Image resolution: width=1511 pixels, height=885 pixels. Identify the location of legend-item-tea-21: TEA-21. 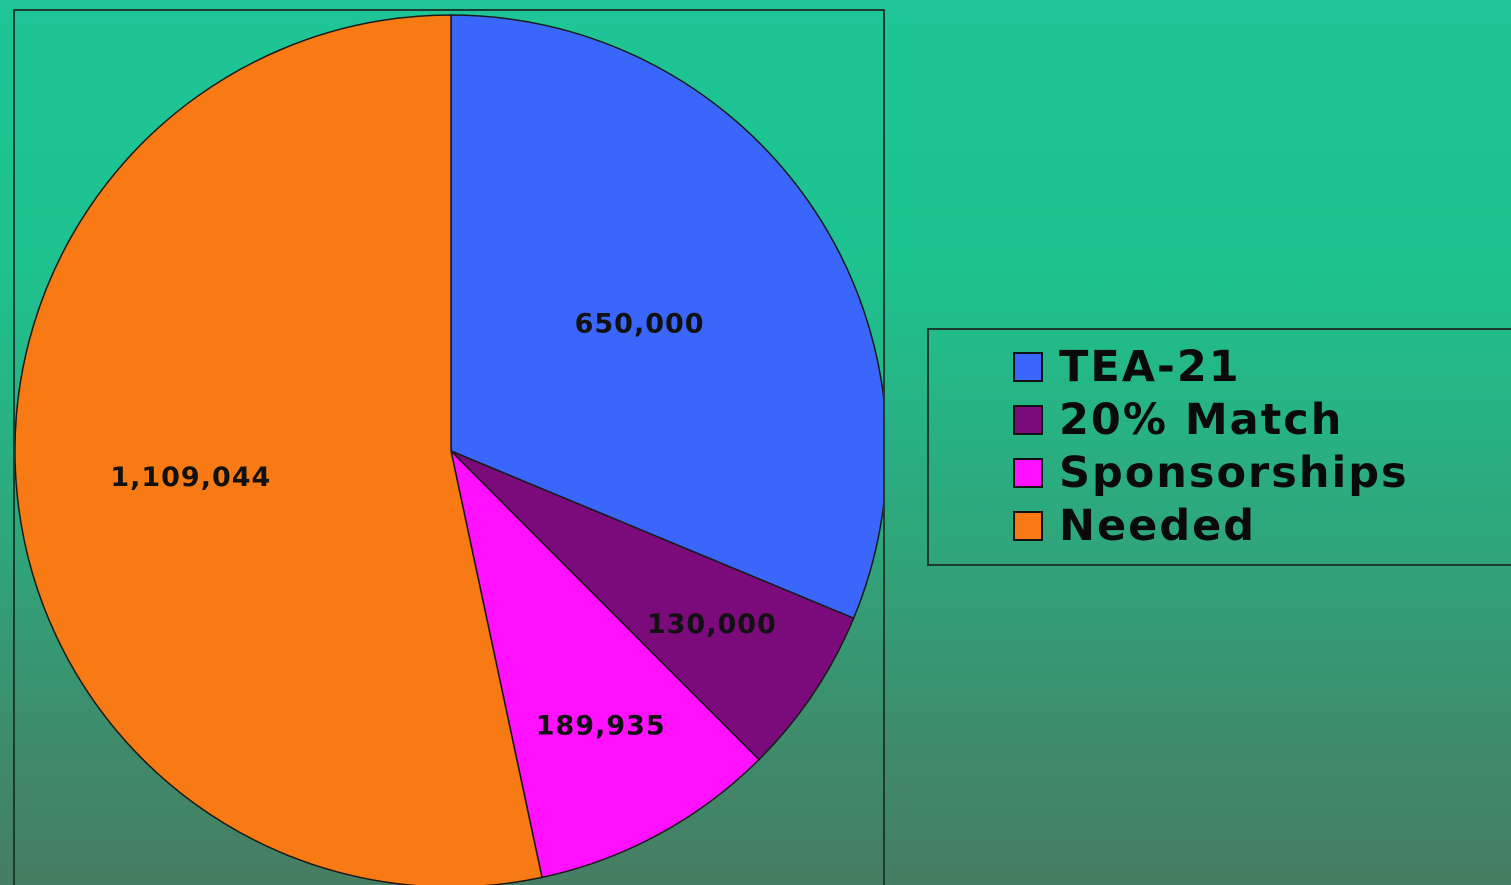
(1127, 367).